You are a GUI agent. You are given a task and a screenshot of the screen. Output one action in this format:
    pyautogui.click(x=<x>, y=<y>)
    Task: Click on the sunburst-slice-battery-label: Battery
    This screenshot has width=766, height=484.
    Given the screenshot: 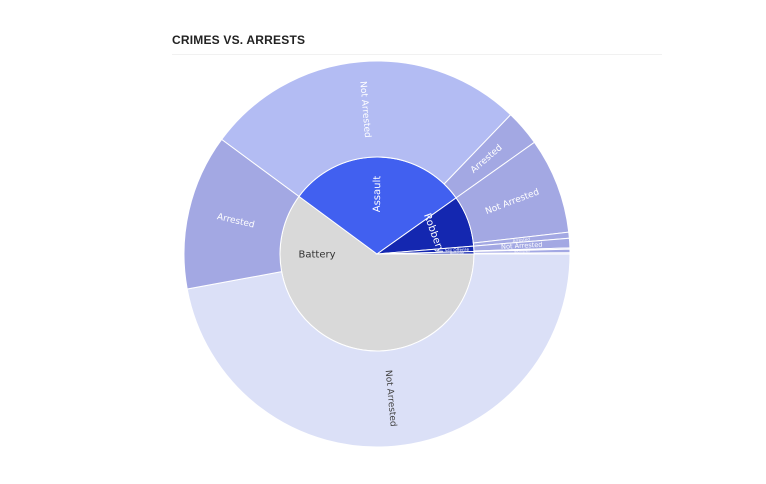 What is the action you would take?
    pyautogui.click(x=316, y=255)
    